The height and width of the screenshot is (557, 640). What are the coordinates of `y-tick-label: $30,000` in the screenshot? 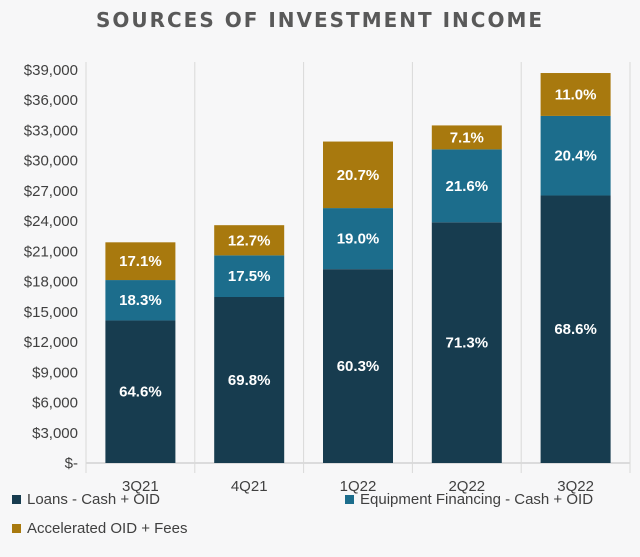 It's located at (51, 161).